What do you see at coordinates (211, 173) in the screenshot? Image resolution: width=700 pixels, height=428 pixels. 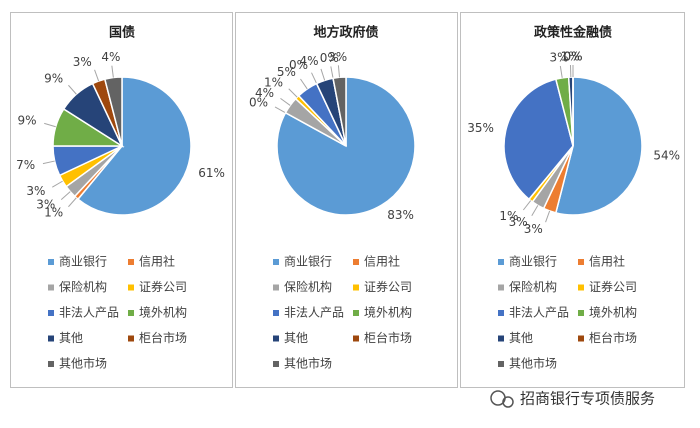 I see `data-label: 61%` at bounding box center [211, 173].